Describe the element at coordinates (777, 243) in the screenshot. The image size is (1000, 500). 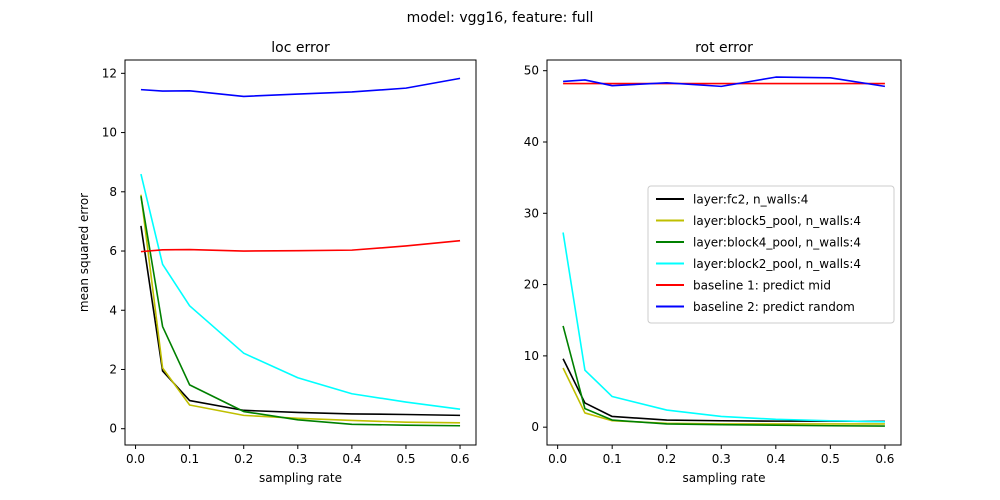
I see `legend-label: layer:block4_pool, n_walls:4` at that location.